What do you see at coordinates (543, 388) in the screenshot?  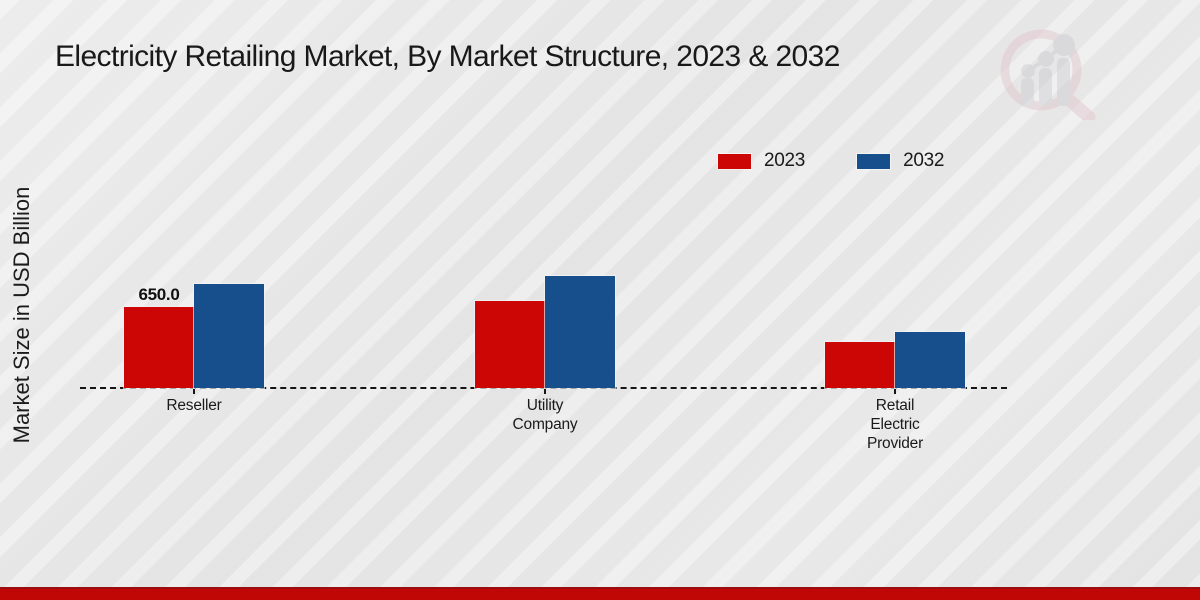 I see `x-axis-baseline` at bounding box center [543, 388].